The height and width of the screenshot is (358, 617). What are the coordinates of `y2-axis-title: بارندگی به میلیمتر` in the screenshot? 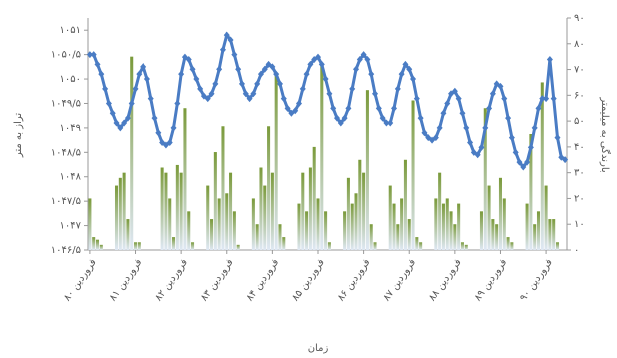 It's located at (605, 134).